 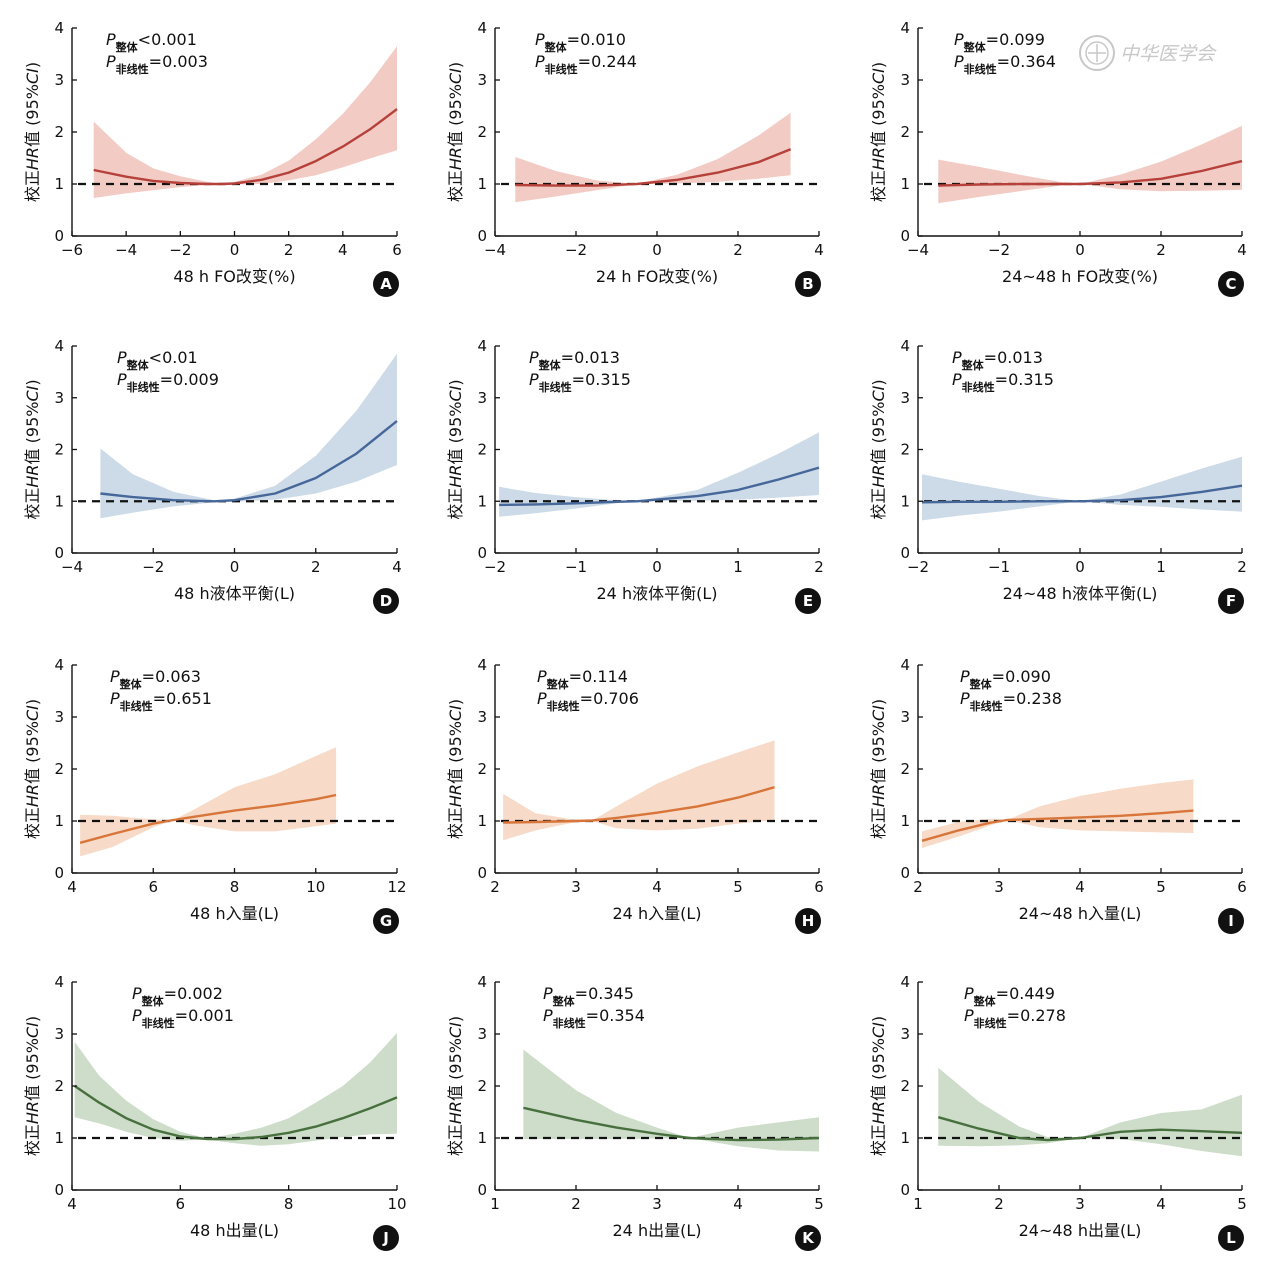 I want to click on watermark-text: 中华医学会, so click(x=1168, y=54).